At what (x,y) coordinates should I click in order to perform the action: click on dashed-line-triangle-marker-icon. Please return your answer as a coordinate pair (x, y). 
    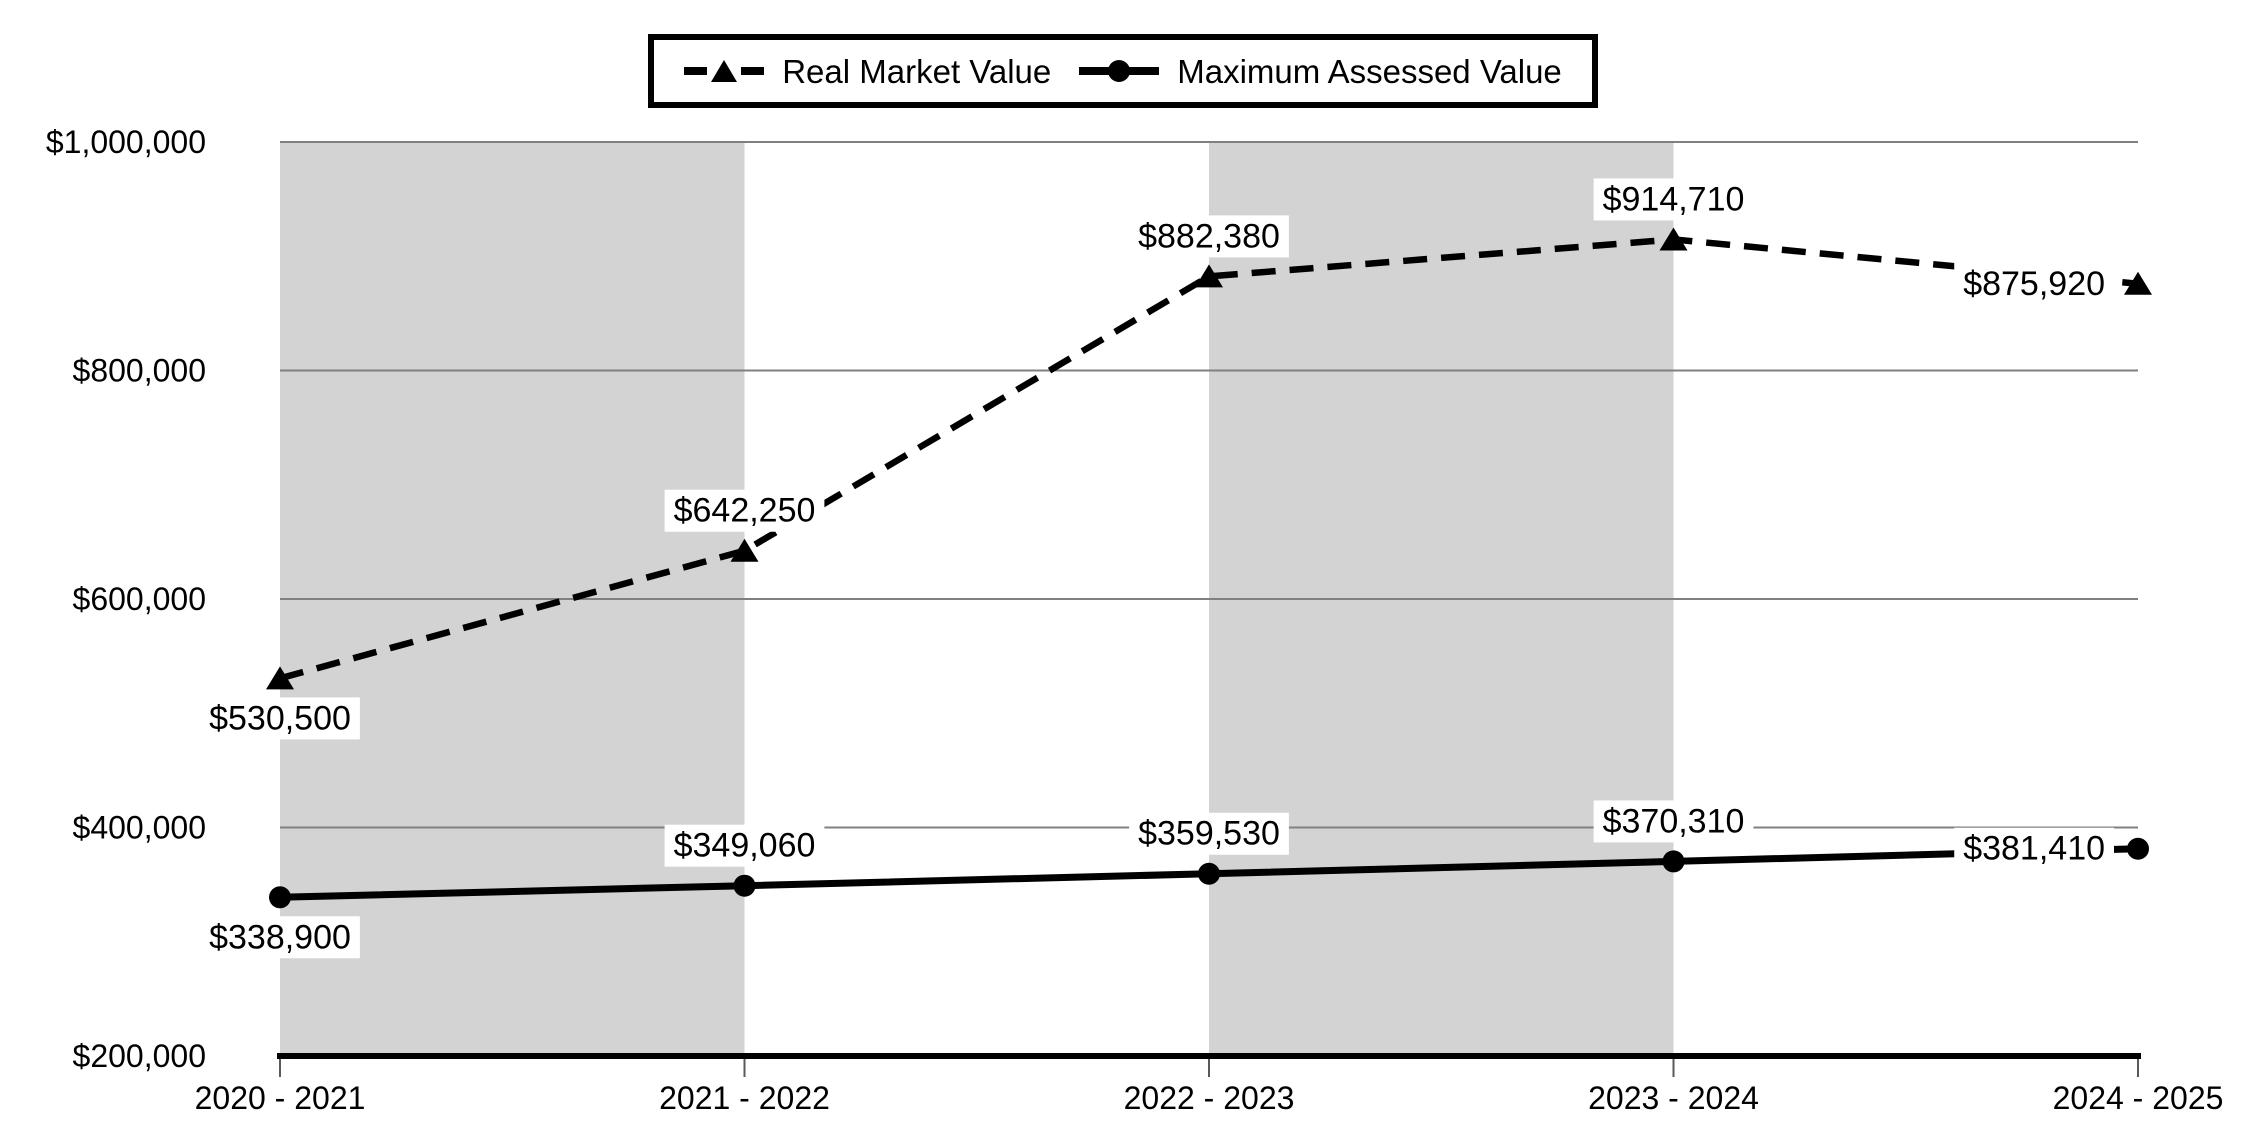
    Looking at the image, I should click on (724, 71).